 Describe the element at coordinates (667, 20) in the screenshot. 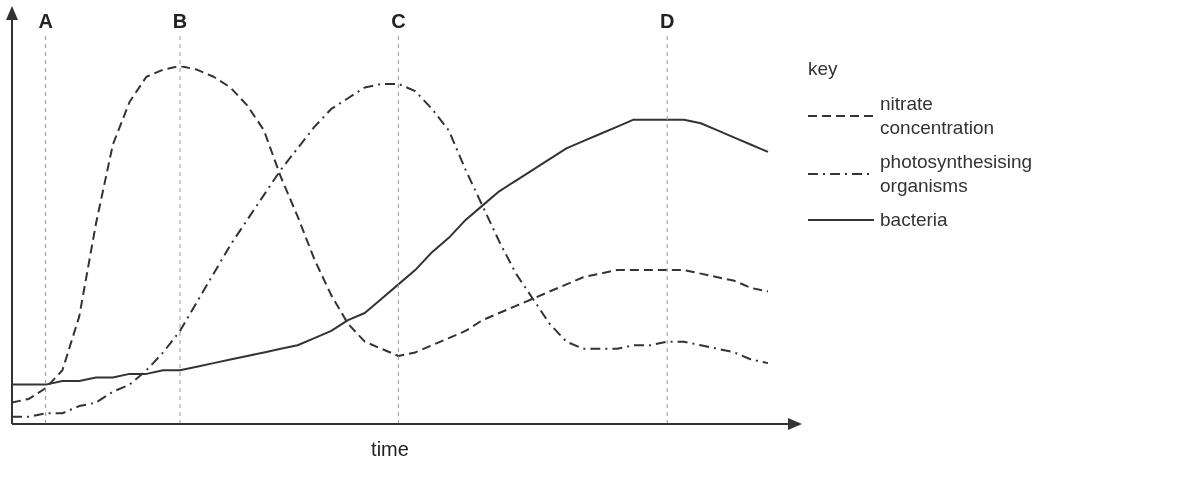

I see `x-tick-label: D` at that location.